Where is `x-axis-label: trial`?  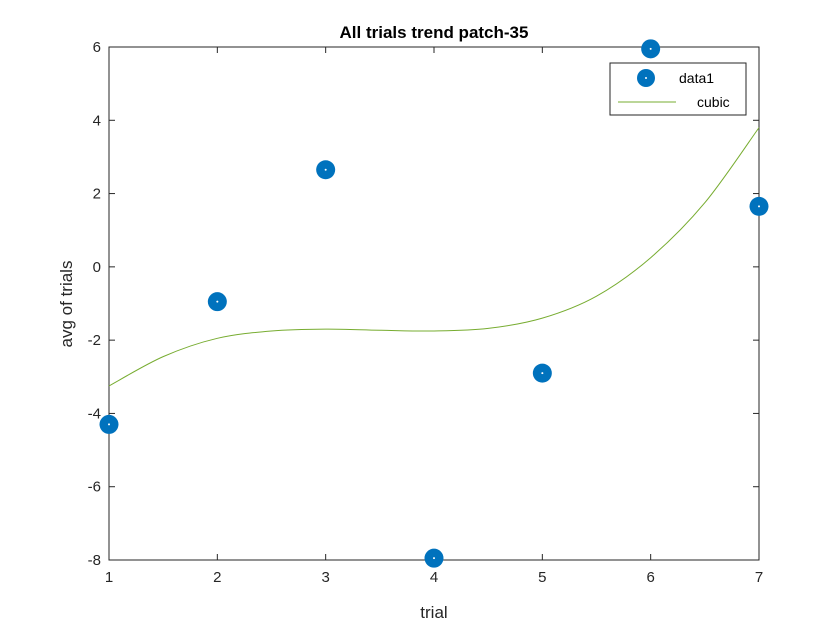 x-axis-label: trial is located at coordinates (433, 612).